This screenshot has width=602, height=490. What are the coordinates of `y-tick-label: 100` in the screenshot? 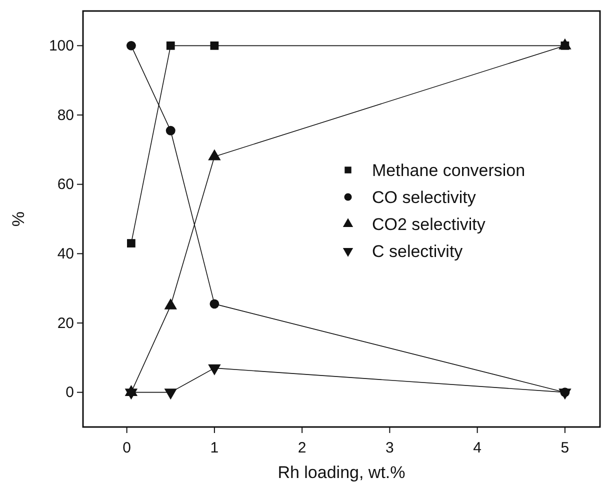 It's located at (61, 45).